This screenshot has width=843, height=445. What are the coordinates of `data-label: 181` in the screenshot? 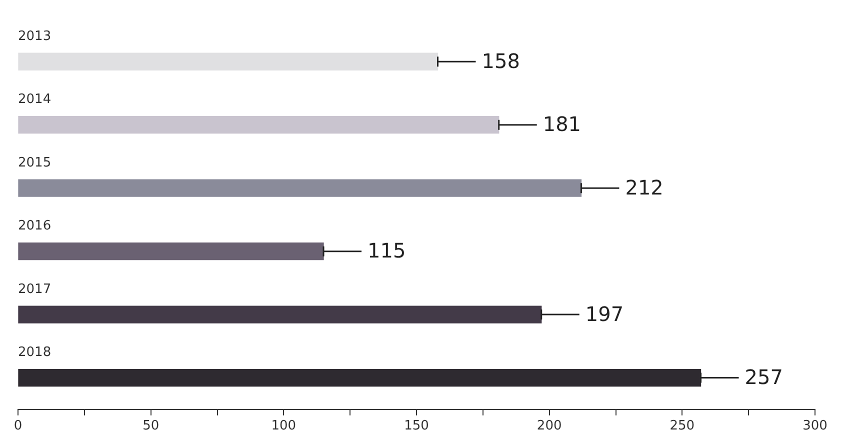 It's located at (562, 124).